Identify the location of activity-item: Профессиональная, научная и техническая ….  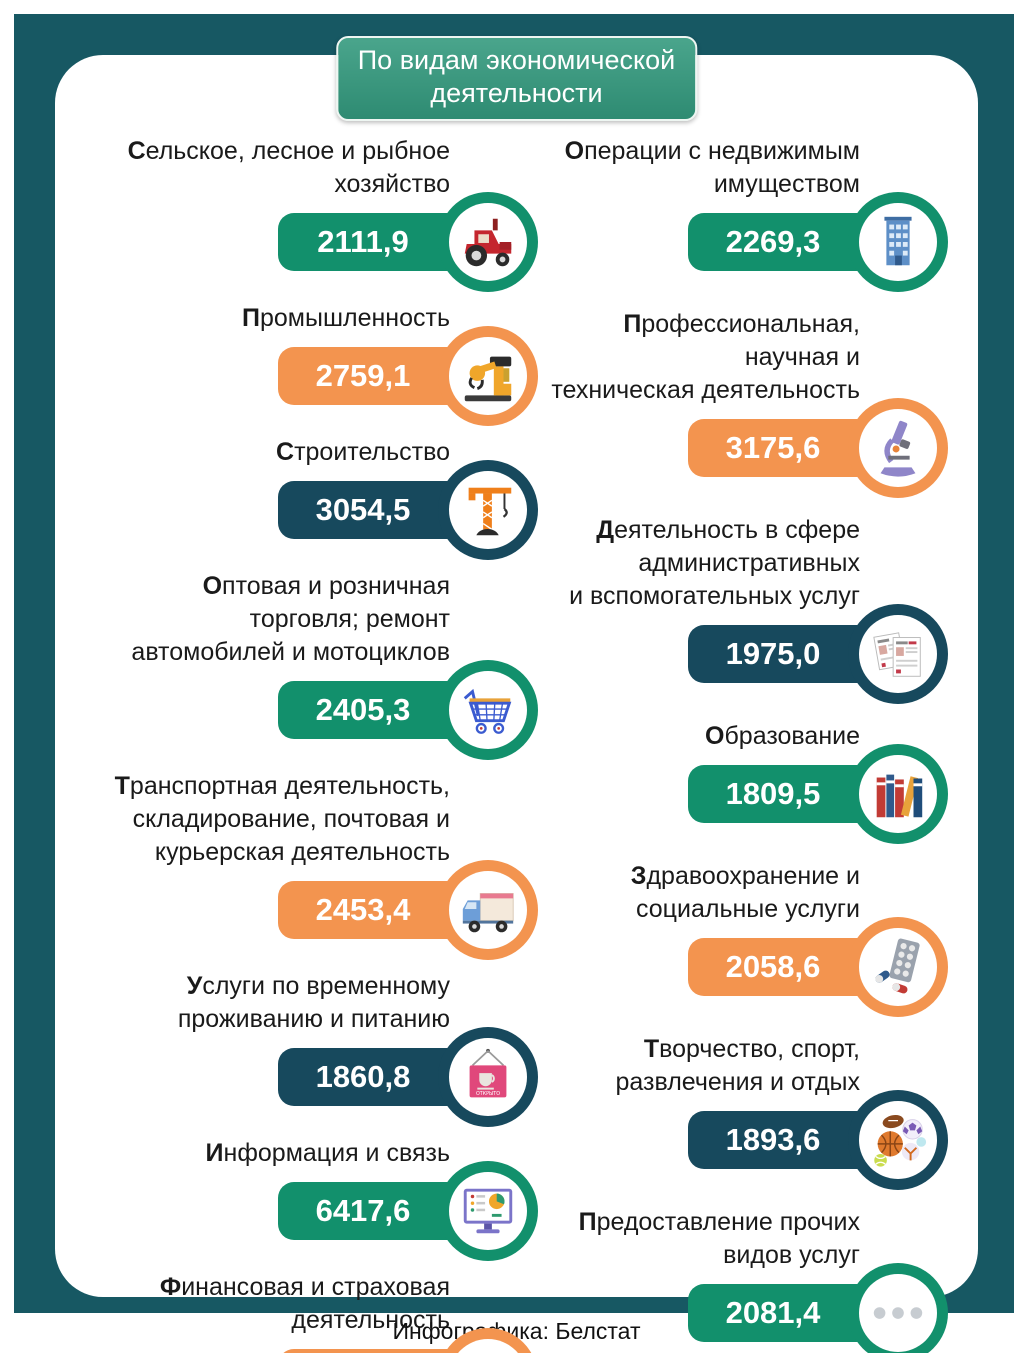
(749, 403).